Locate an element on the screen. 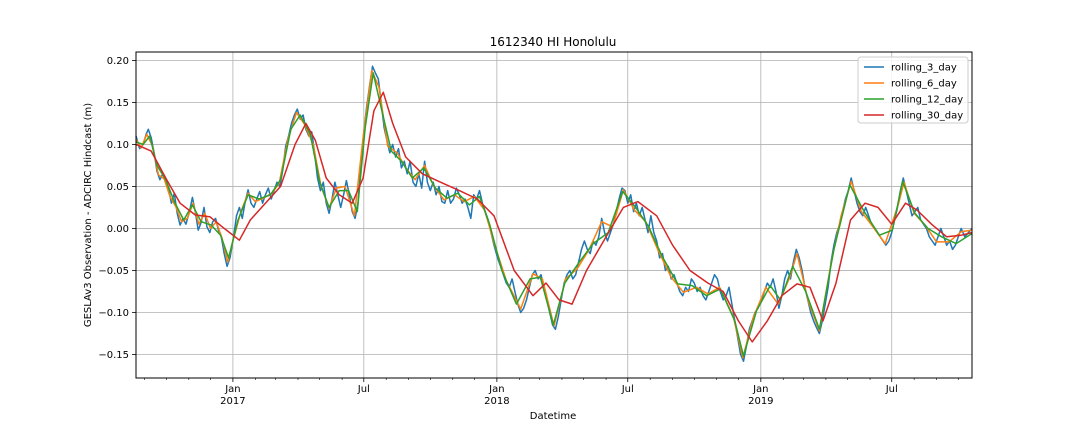 The image size is (1080, 432). y-tick-label: −0.10 is located at coordinates (113, 313).